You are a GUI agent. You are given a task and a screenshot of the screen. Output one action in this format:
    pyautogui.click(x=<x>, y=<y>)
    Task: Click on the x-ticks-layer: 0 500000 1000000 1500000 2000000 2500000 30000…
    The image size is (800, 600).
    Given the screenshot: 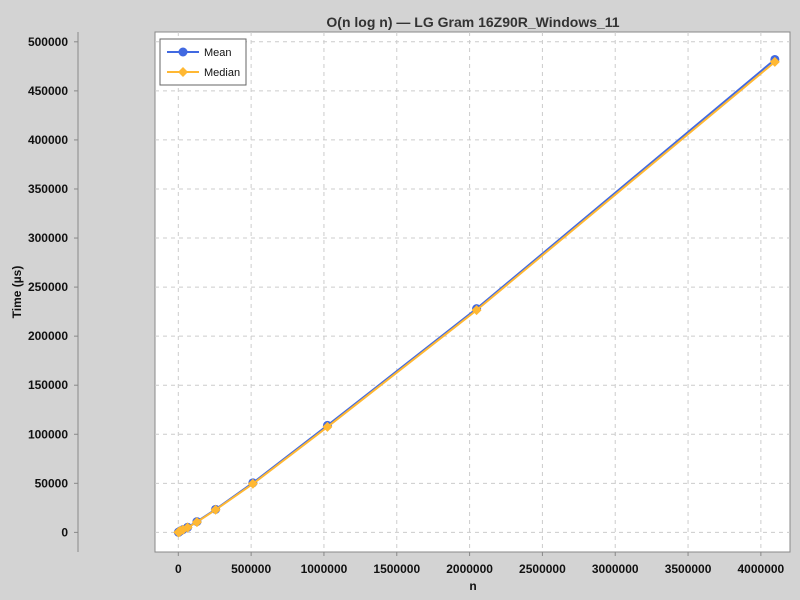 What is the action you would take?
    pyautogui.click(x=480, y=564)
    